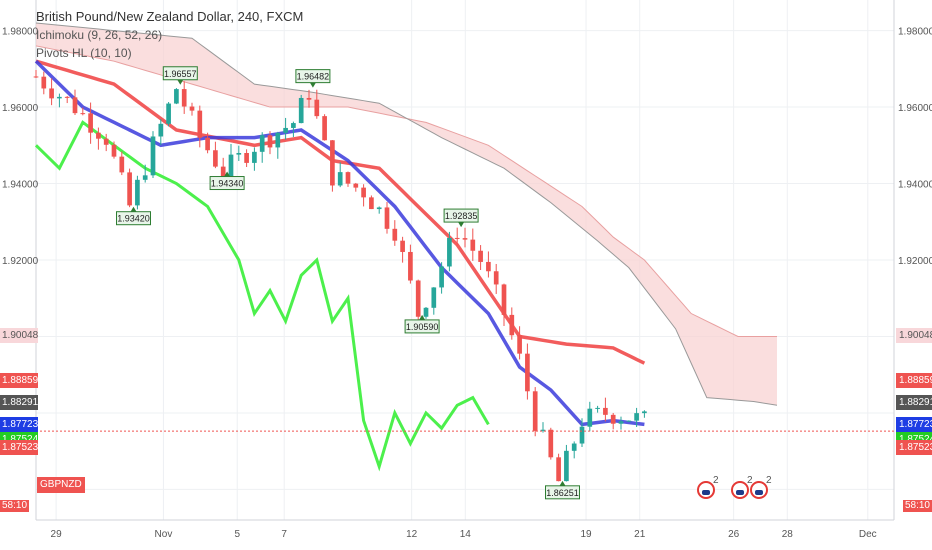 The height and width of the screenshot is (550, 932). Describe the element at coordinates (99, 35) in the screenshot. I see `ichimoku-legend: Ichimoku (9, 26, 52, 26)` at that location.